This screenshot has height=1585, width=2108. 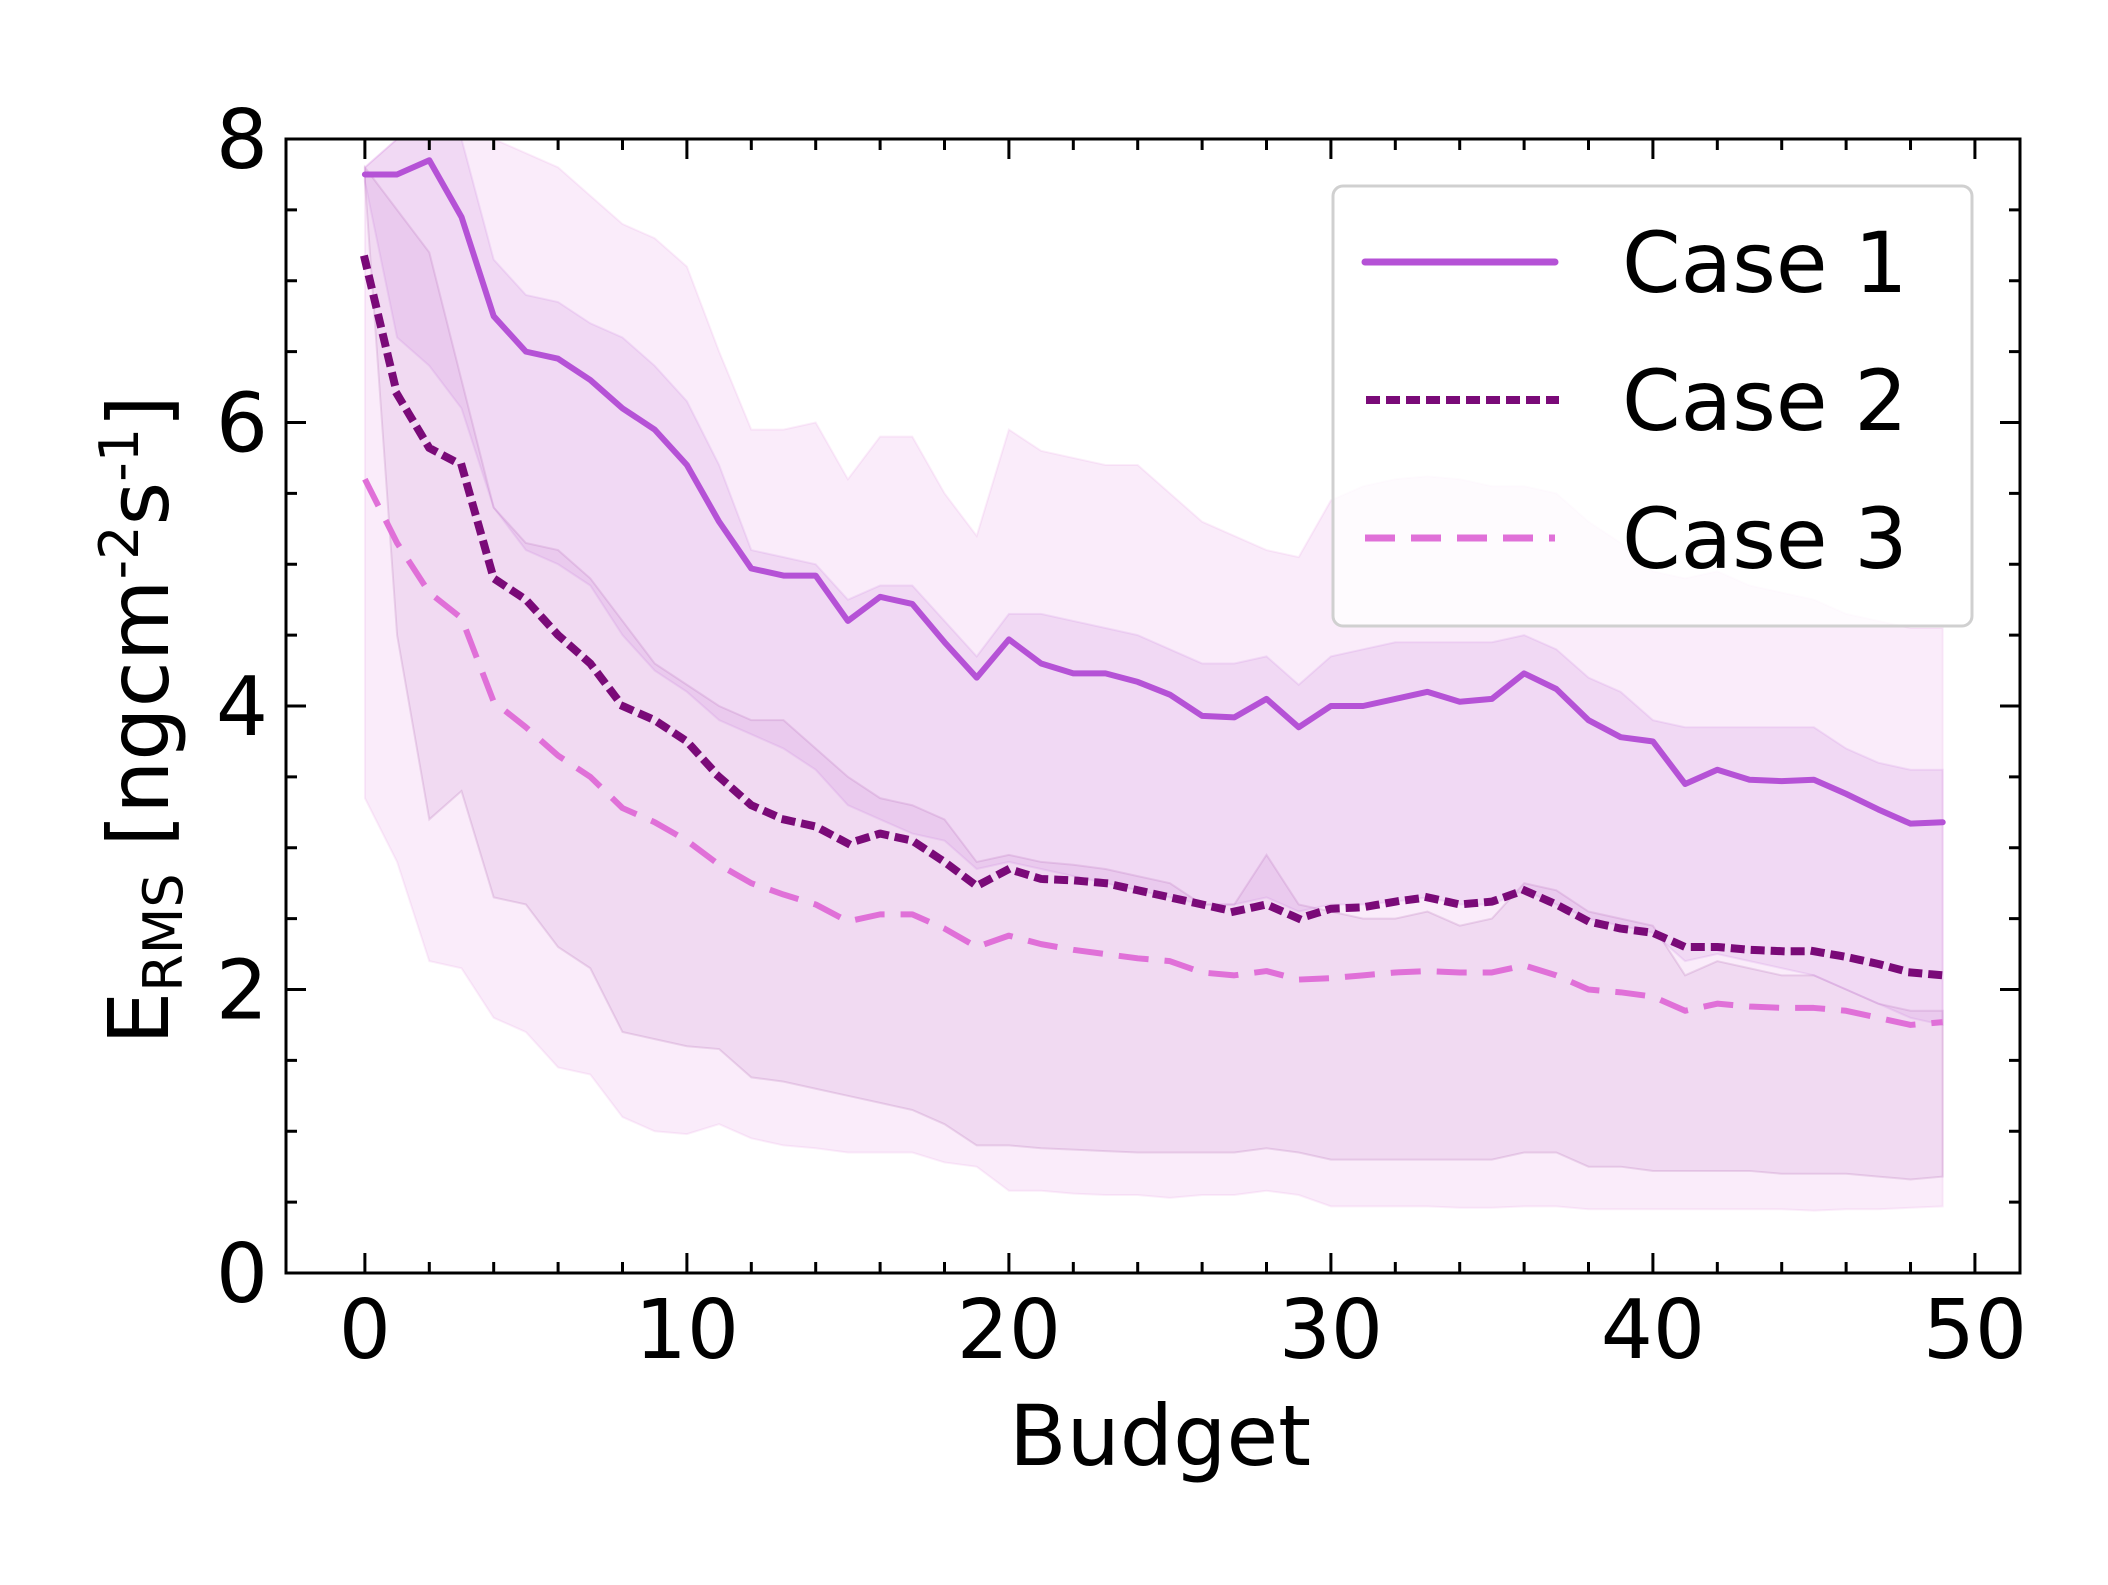 I want to click on y-axis-label: ERMS [ngcm-2s-1], so click(x=141, y=720).